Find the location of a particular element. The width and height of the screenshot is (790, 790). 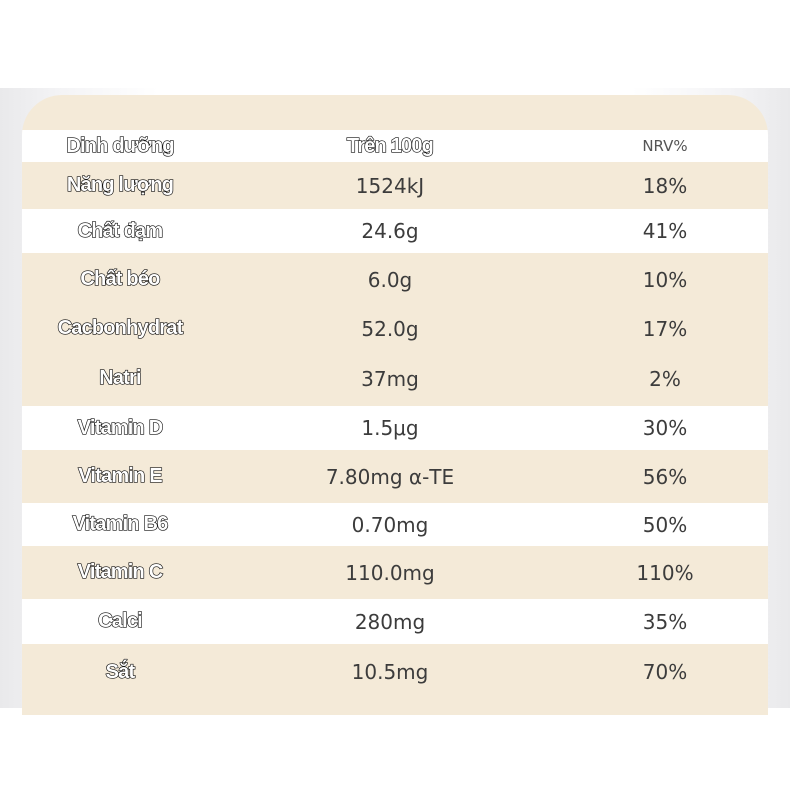

nutrient-name: Vitamin D is located at coordinates (120, 427).